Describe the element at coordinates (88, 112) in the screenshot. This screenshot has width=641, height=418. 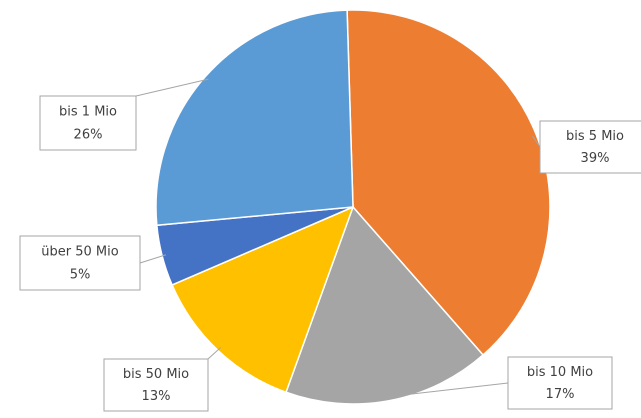
I see `slice-label: bis 1 Mio` at that location.